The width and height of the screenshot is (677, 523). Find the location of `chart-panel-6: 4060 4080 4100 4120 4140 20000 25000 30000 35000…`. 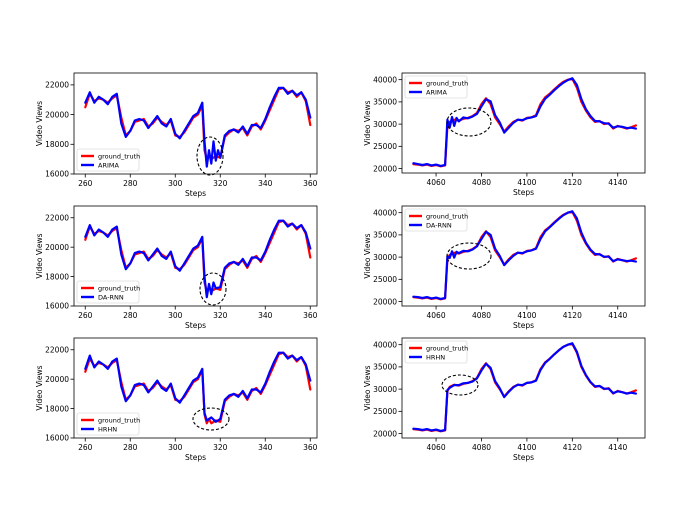

chart-panel-6: 4060 4080 4100 4120 4140 20000 25000 30000 35000… is located at coordinates (504, 399).